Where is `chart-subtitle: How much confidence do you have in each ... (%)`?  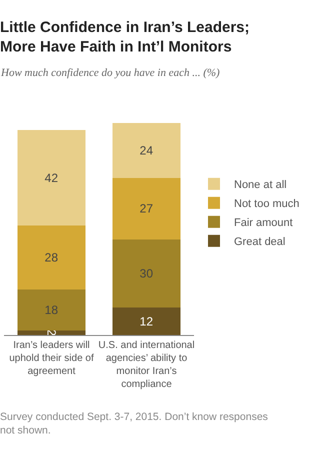
chart-subtitle: How much confidence do you have in each ... (%) is located at coordinates (110, 73).